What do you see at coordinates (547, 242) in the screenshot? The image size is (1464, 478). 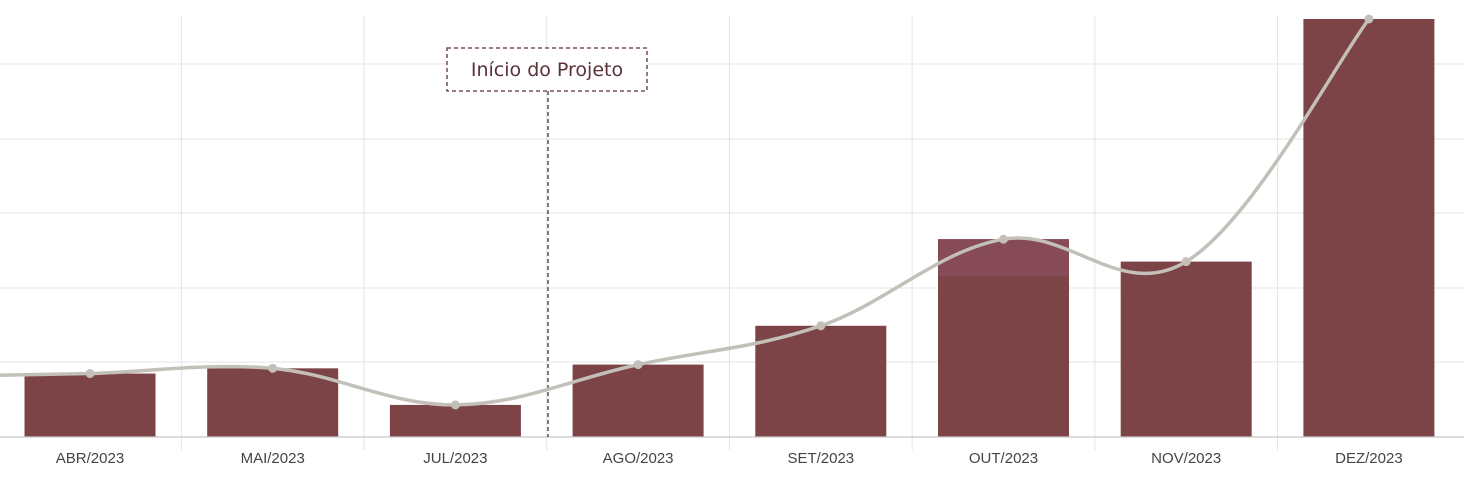 I see `project-start-annotation: Início do Projeto` at bounding box center [547, 242].